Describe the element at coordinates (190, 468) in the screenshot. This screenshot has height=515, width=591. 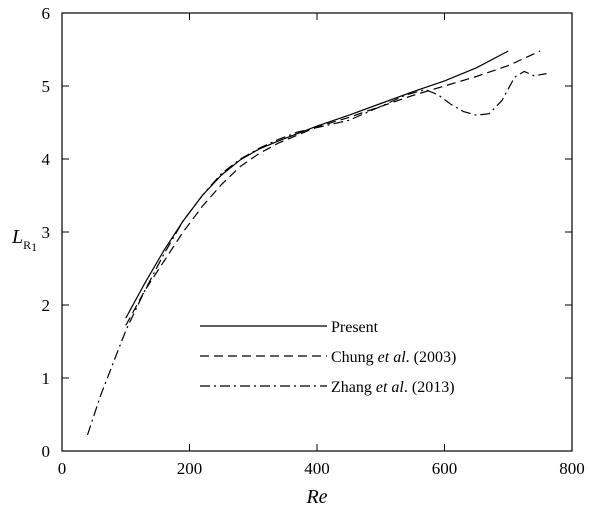
I see `x-tick-label: 200` at that location.